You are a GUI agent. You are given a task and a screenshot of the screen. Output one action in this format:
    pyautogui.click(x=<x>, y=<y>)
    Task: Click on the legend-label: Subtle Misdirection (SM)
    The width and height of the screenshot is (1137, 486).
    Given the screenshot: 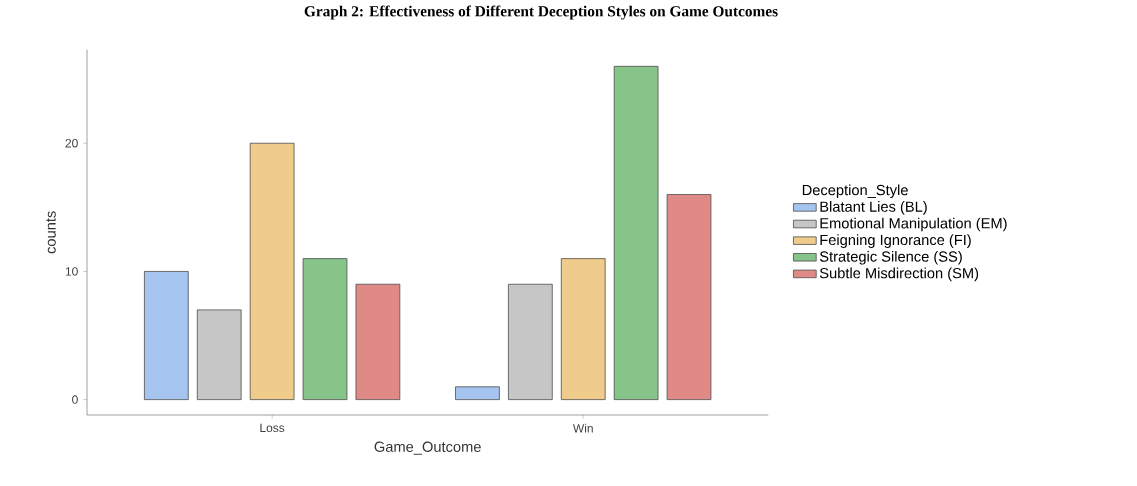 What is the action you would take?
    pyautogui.click(x=899, y=274)
    